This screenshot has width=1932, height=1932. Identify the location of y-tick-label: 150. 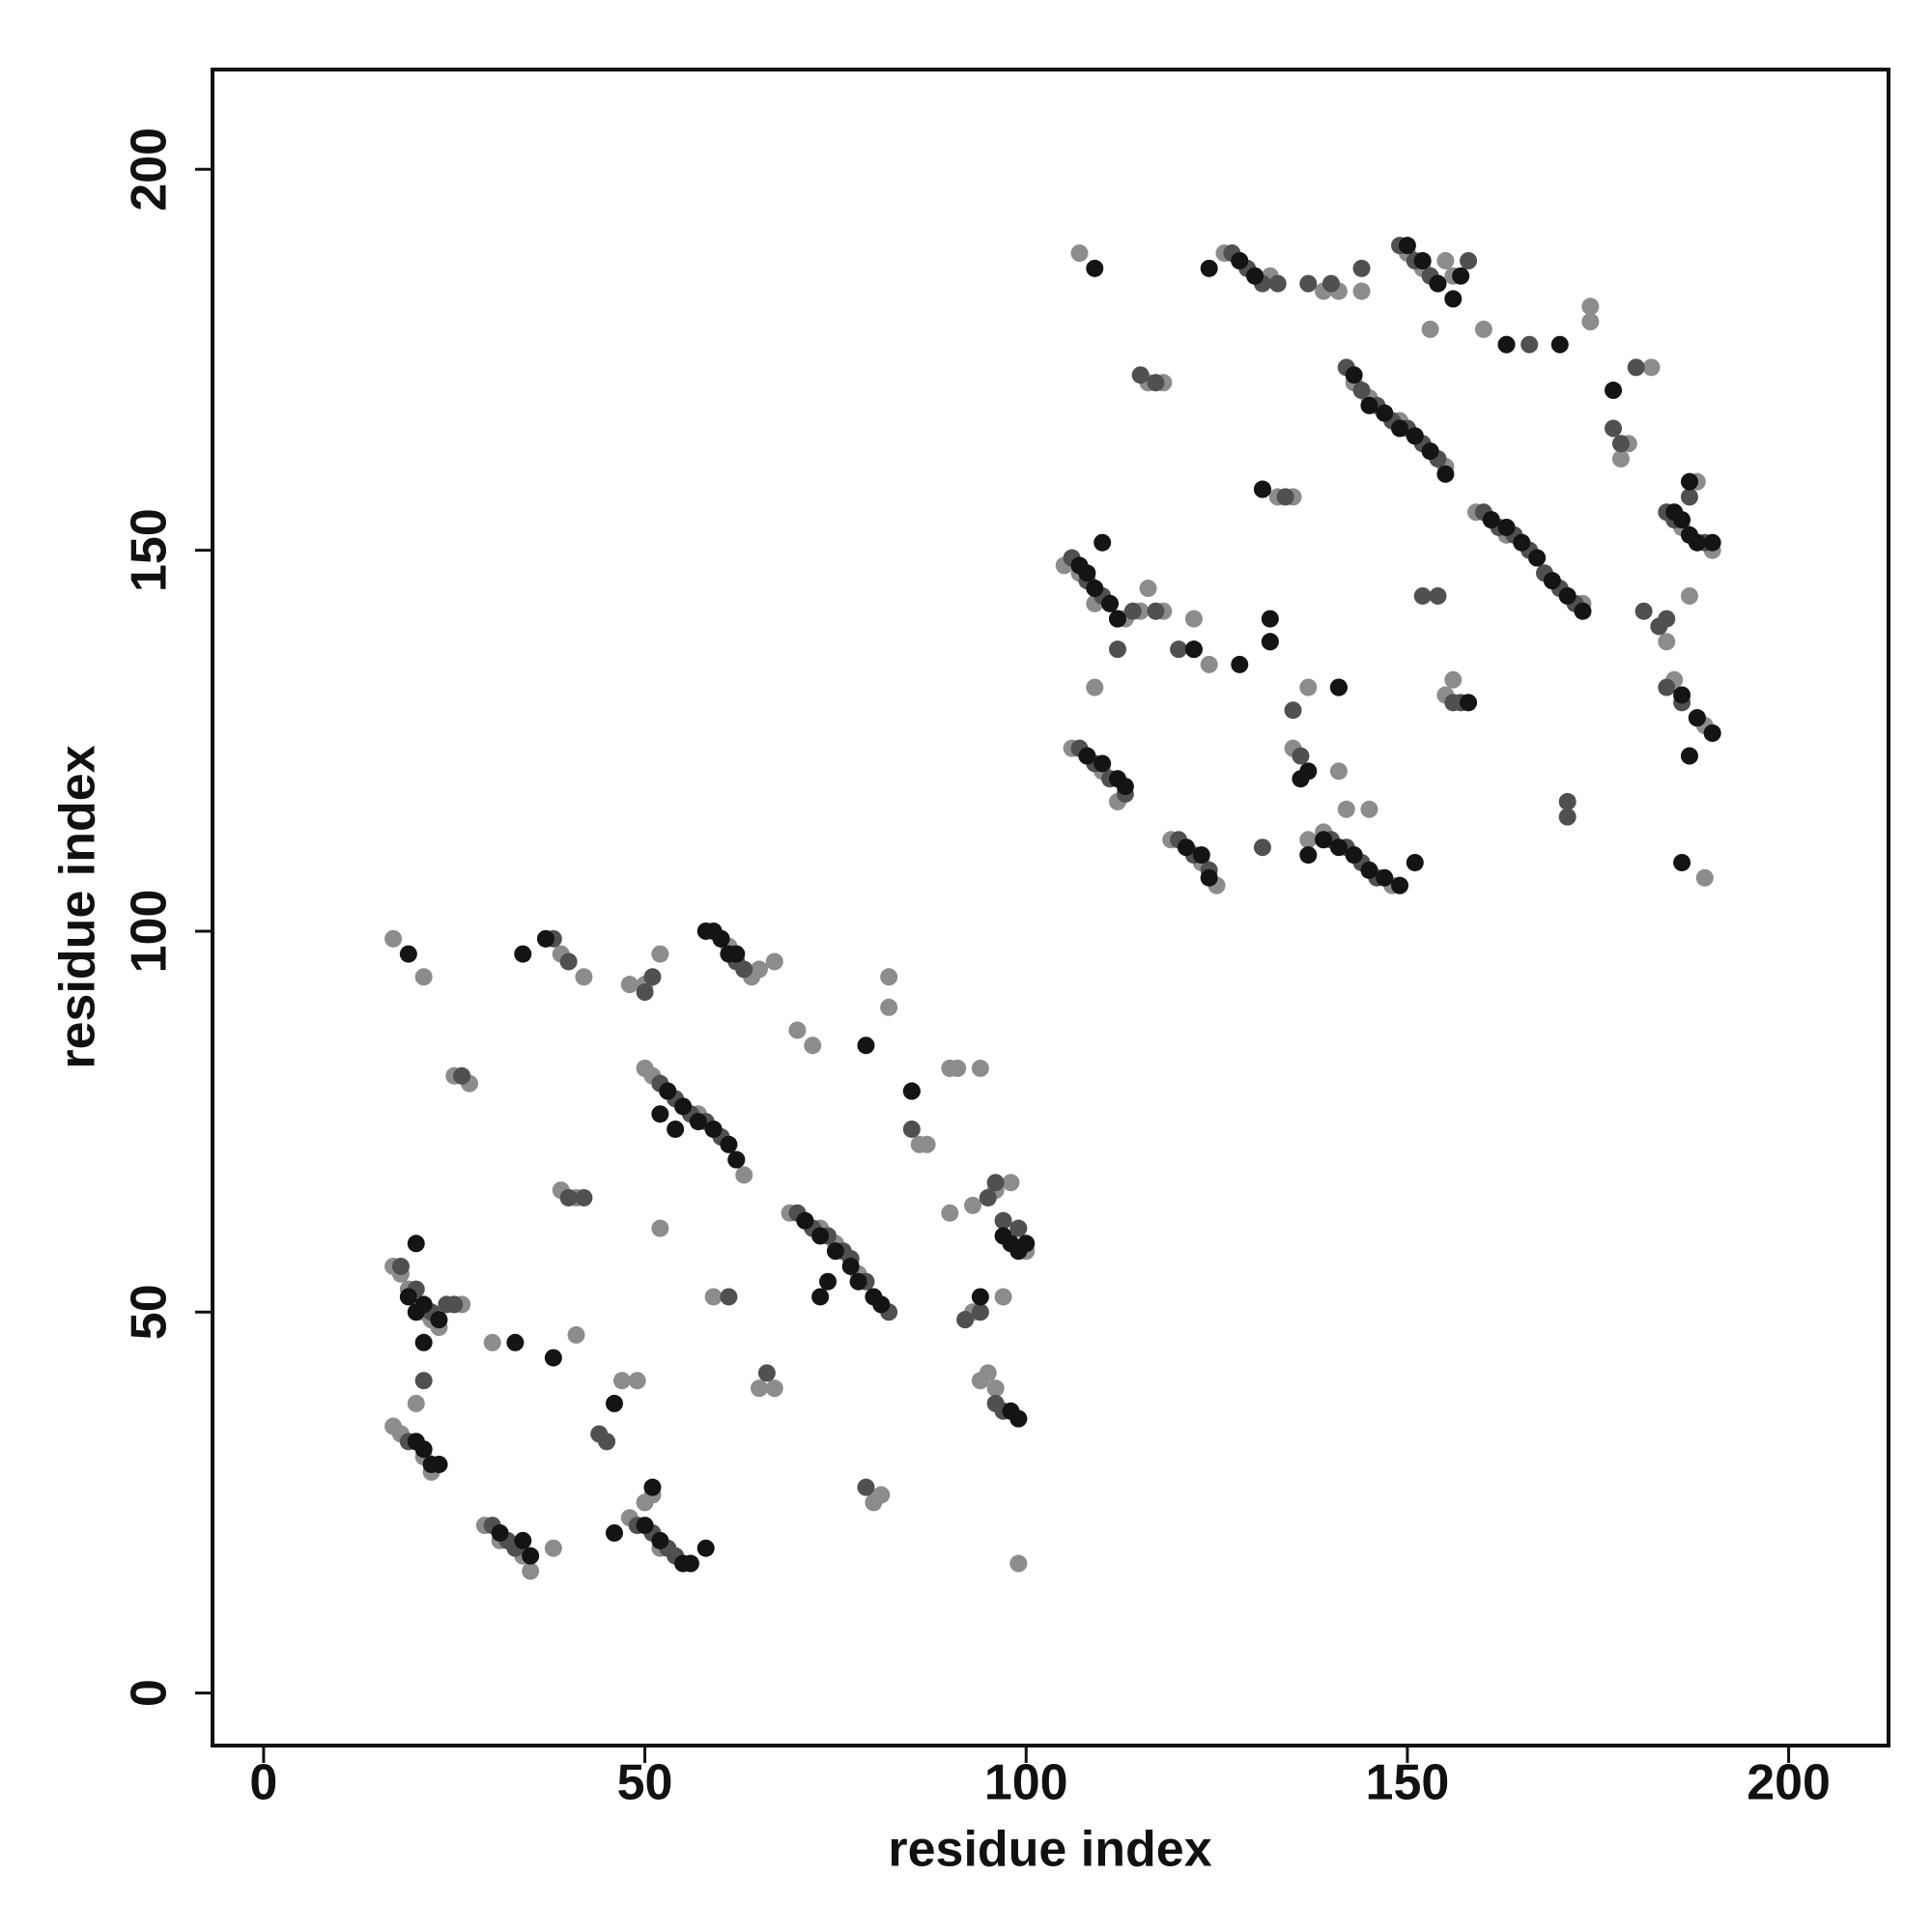
(150, 550).